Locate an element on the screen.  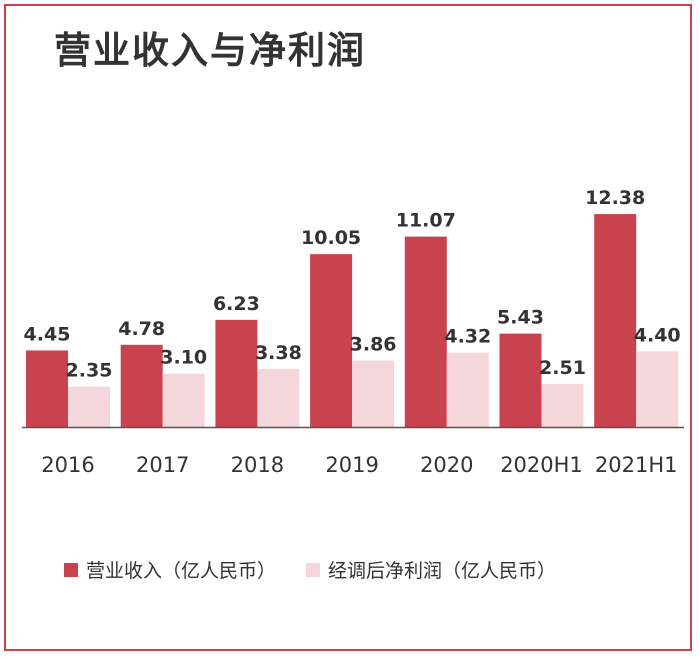
legend-item-revenue: 营业收入（亿人民币） is located at coordinates (170, 569).